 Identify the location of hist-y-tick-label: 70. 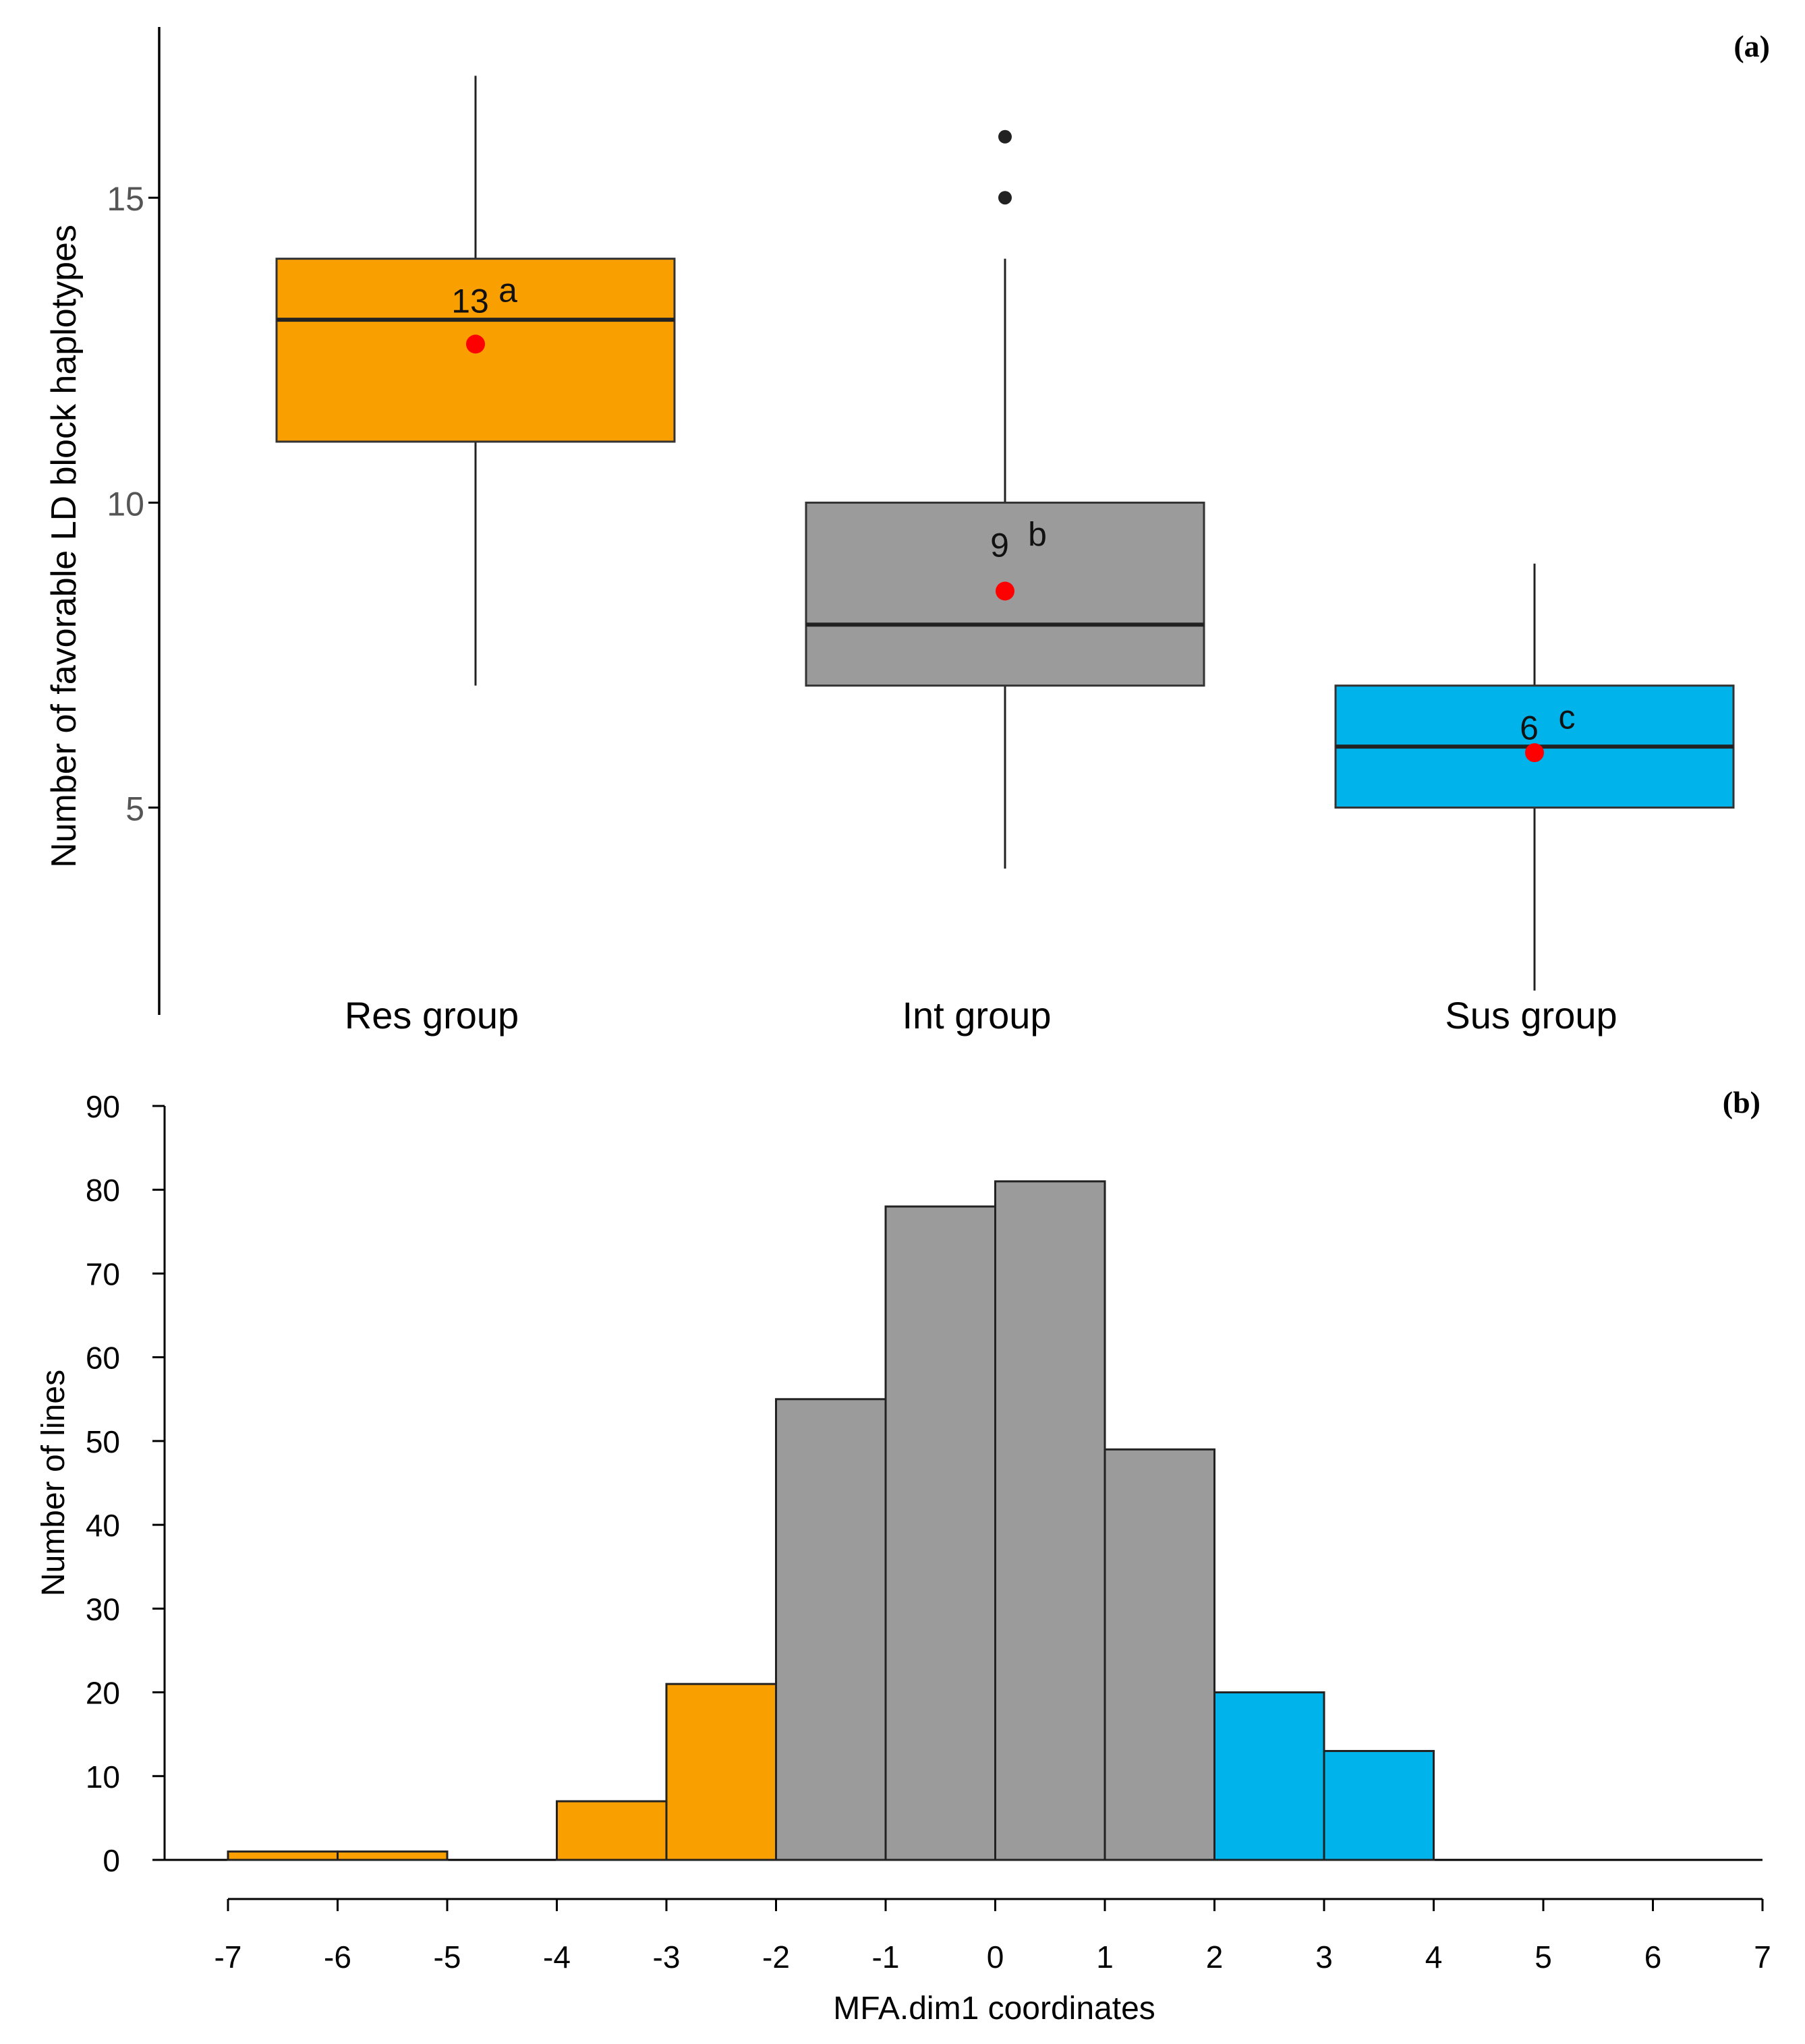
(103, 1274).